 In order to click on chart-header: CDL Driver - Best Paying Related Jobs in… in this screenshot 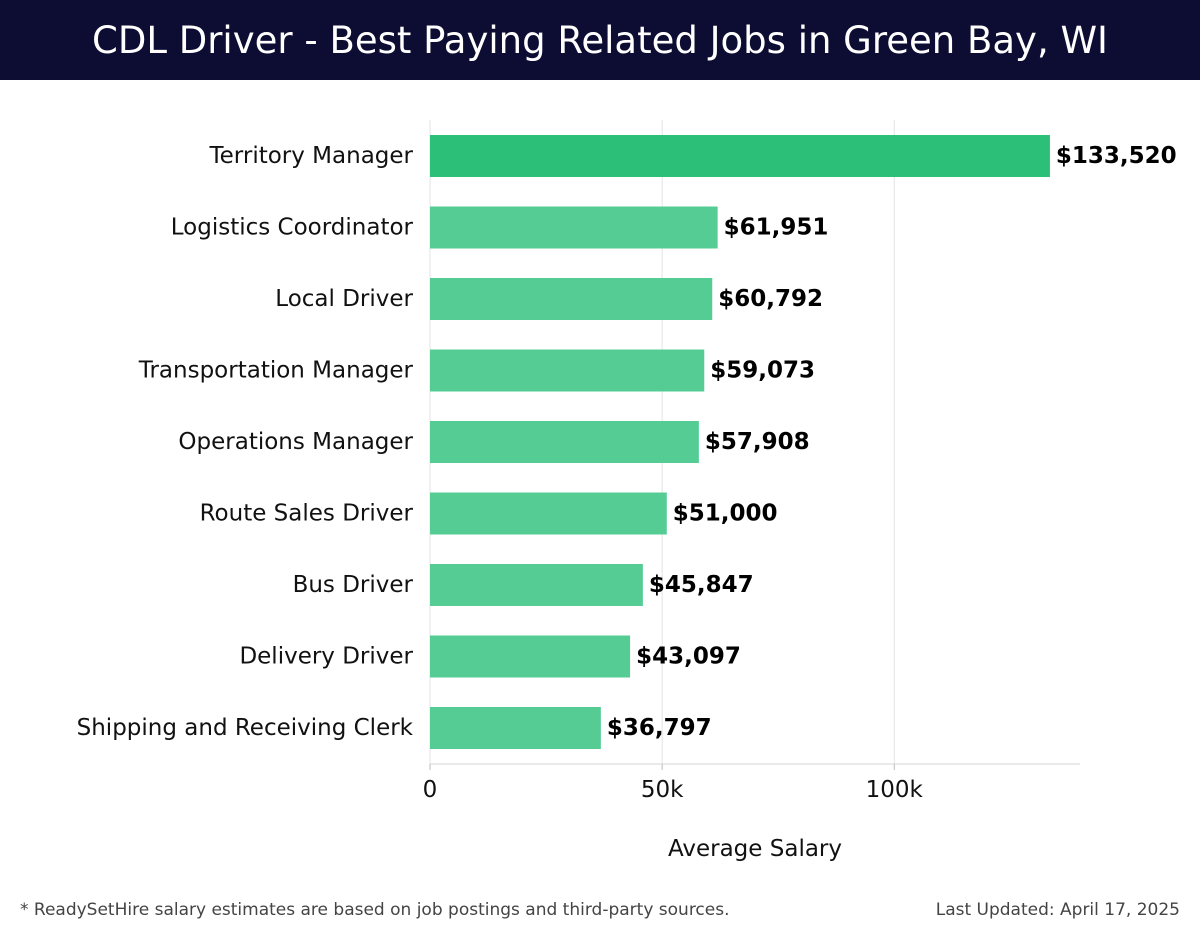, I will do `click(600, 40)`.